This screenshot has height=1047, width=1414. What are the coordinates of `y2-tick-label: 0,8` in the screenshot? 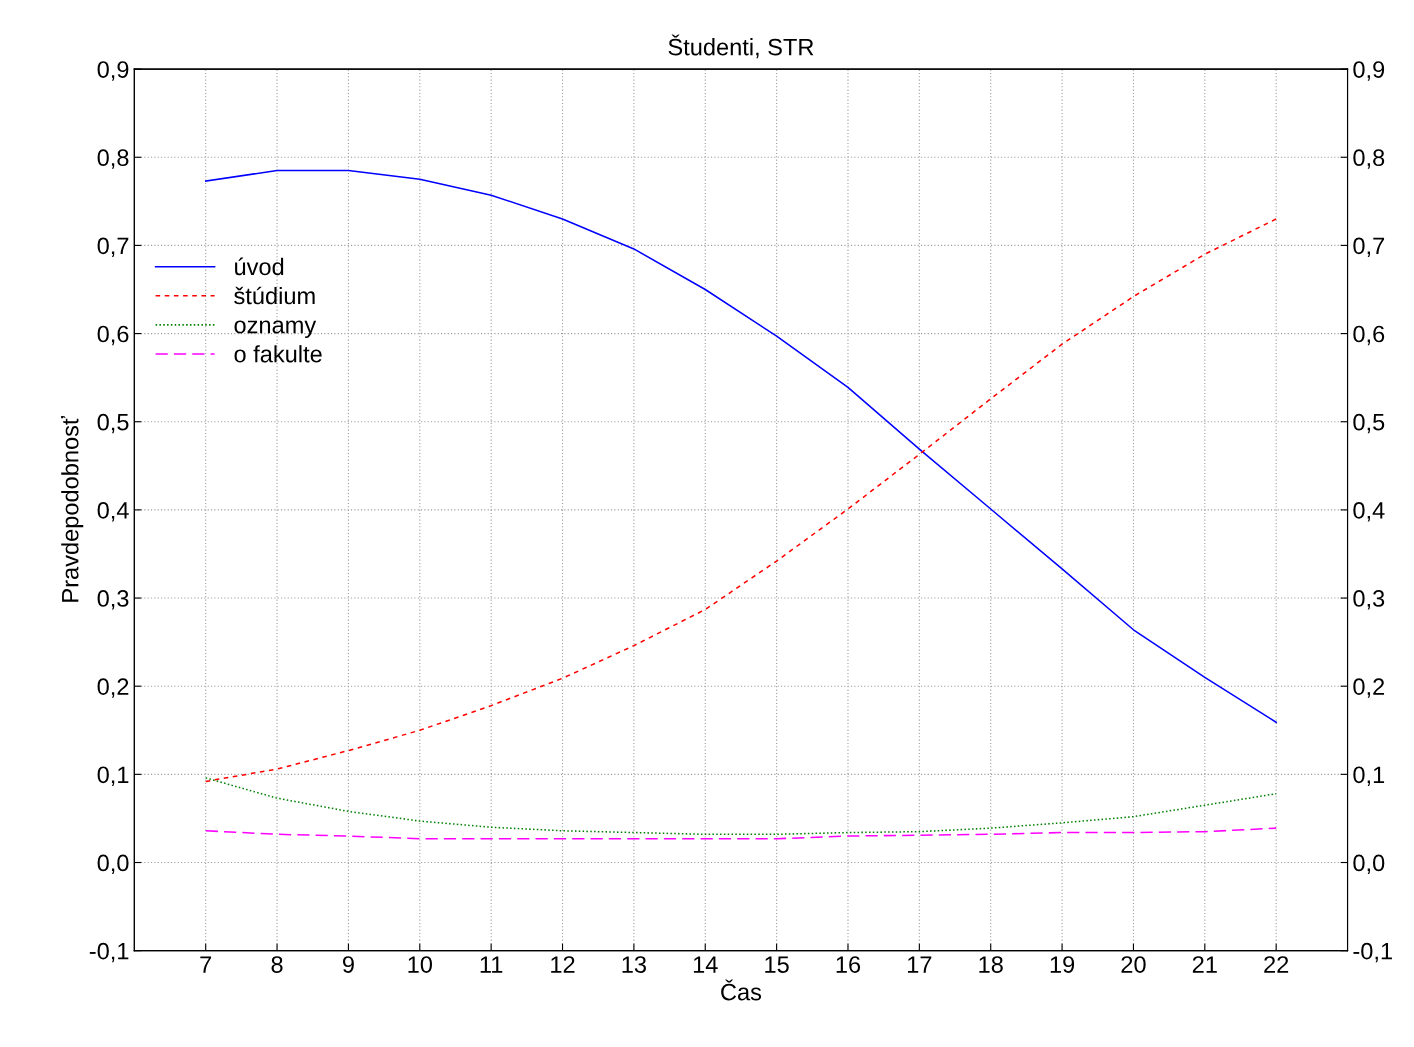 It's located at (1369, 159).